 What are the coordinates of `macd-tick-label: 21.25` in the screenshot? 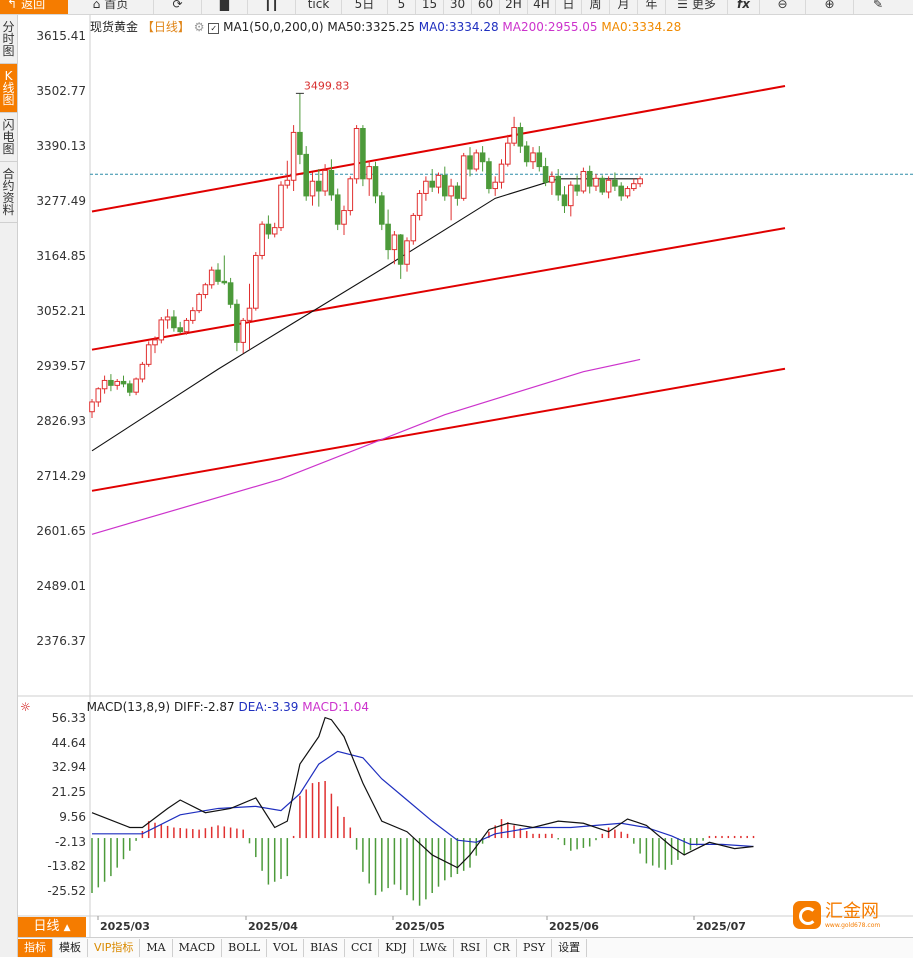 It's located at (68, 792).